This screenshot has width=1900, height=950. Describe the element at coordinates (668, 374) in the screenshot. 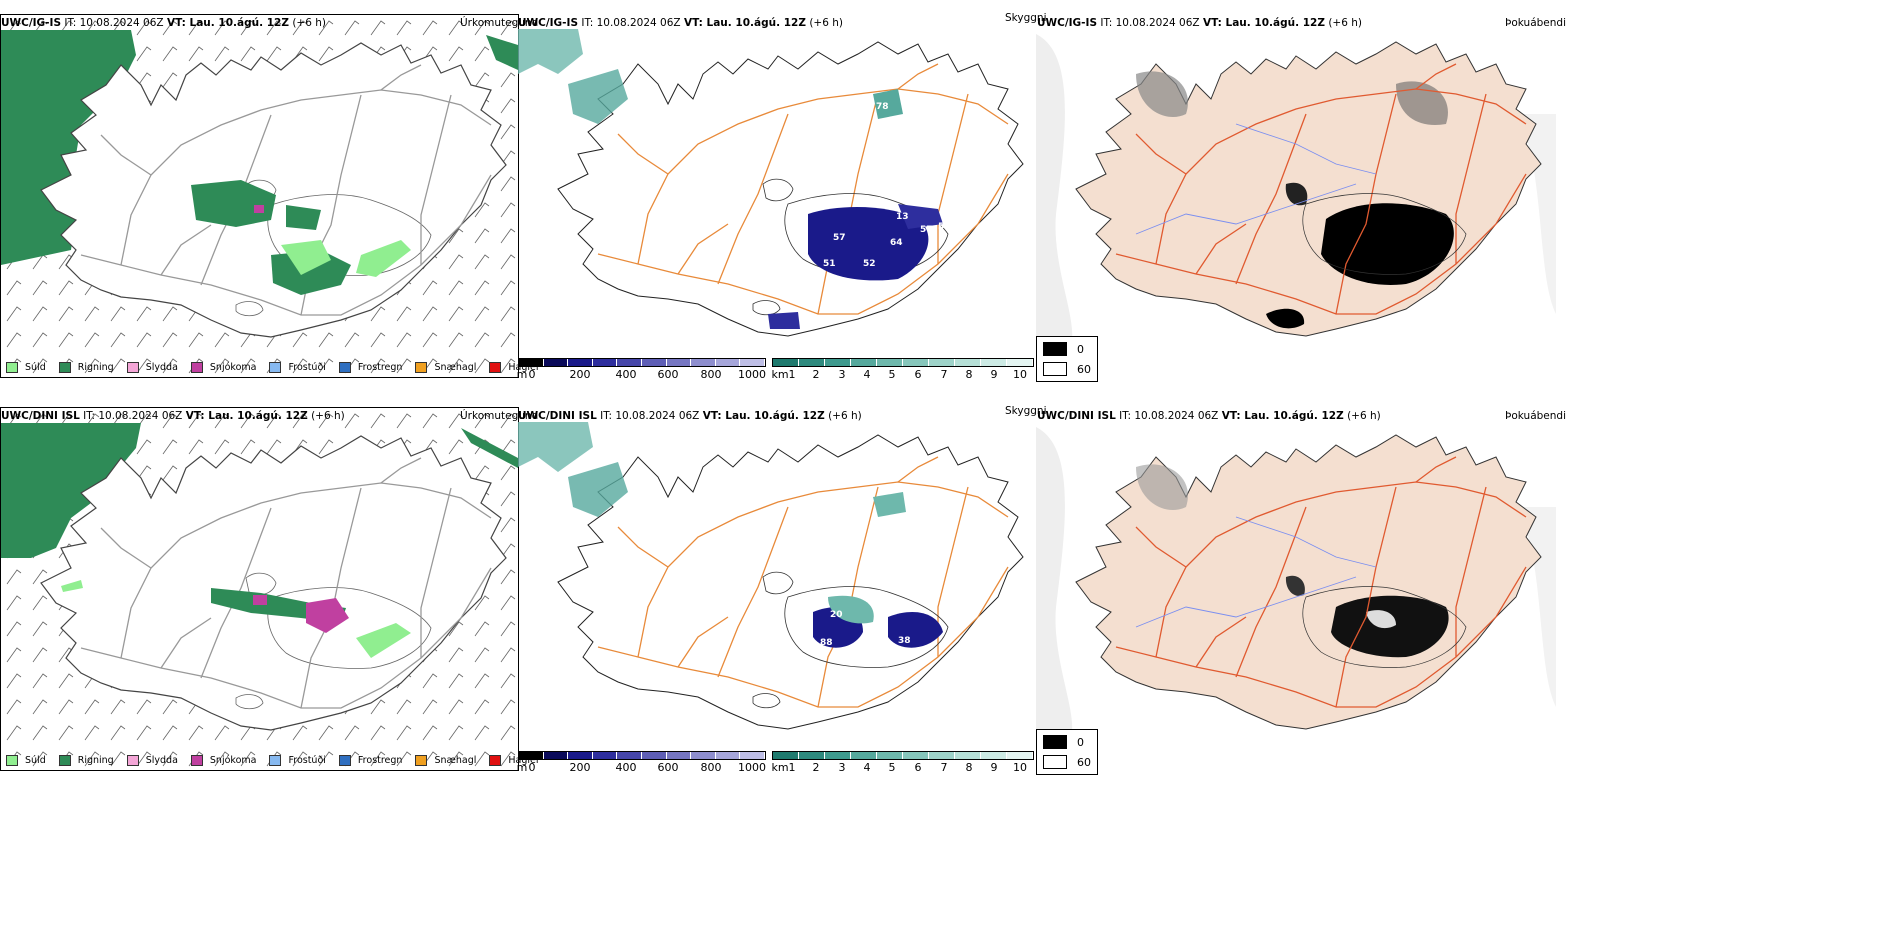

I see `tick-label: 600` at that location.